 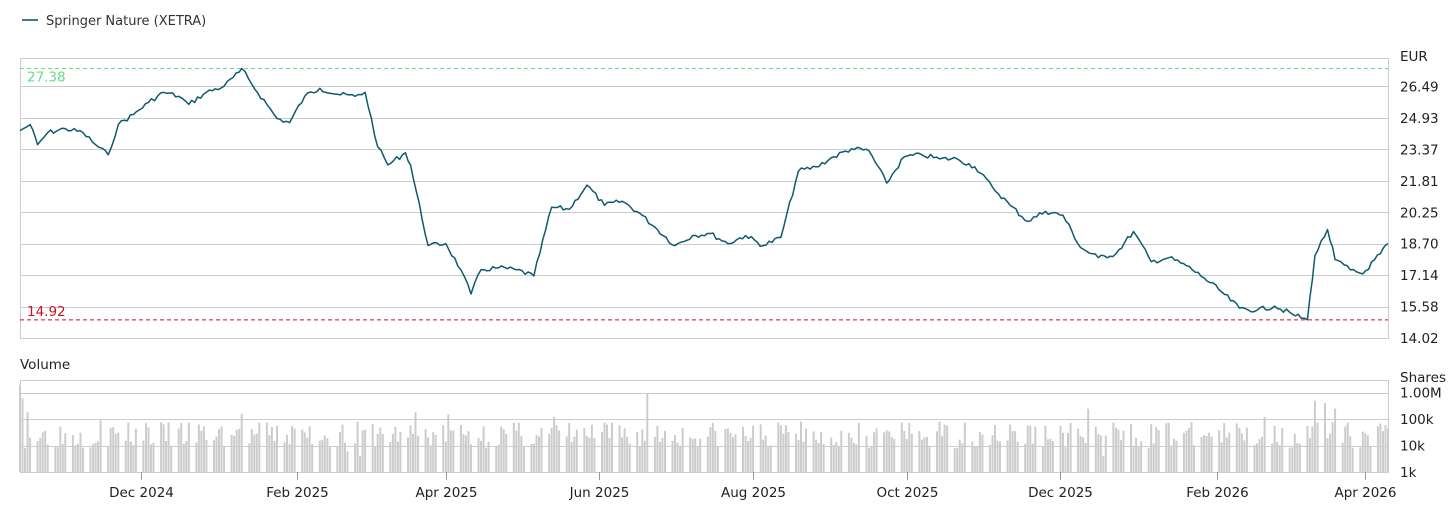 I want to click on volume-unit-label: Shares, so click(x=1423, y=378).